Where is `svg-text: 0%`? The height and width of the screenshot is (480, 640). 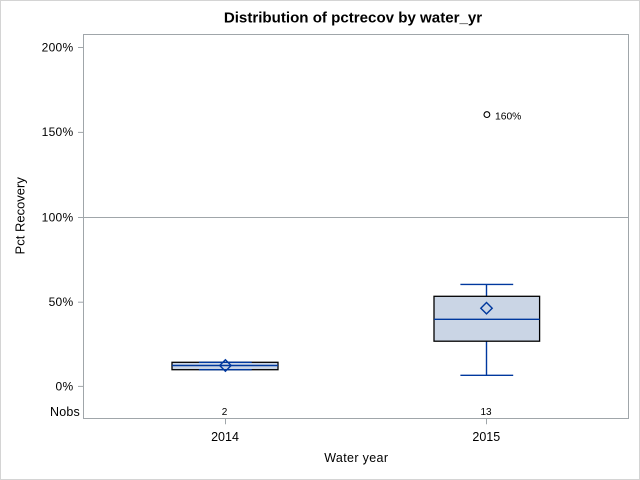 svg-text: 0% is located at coordinates (65, 387).